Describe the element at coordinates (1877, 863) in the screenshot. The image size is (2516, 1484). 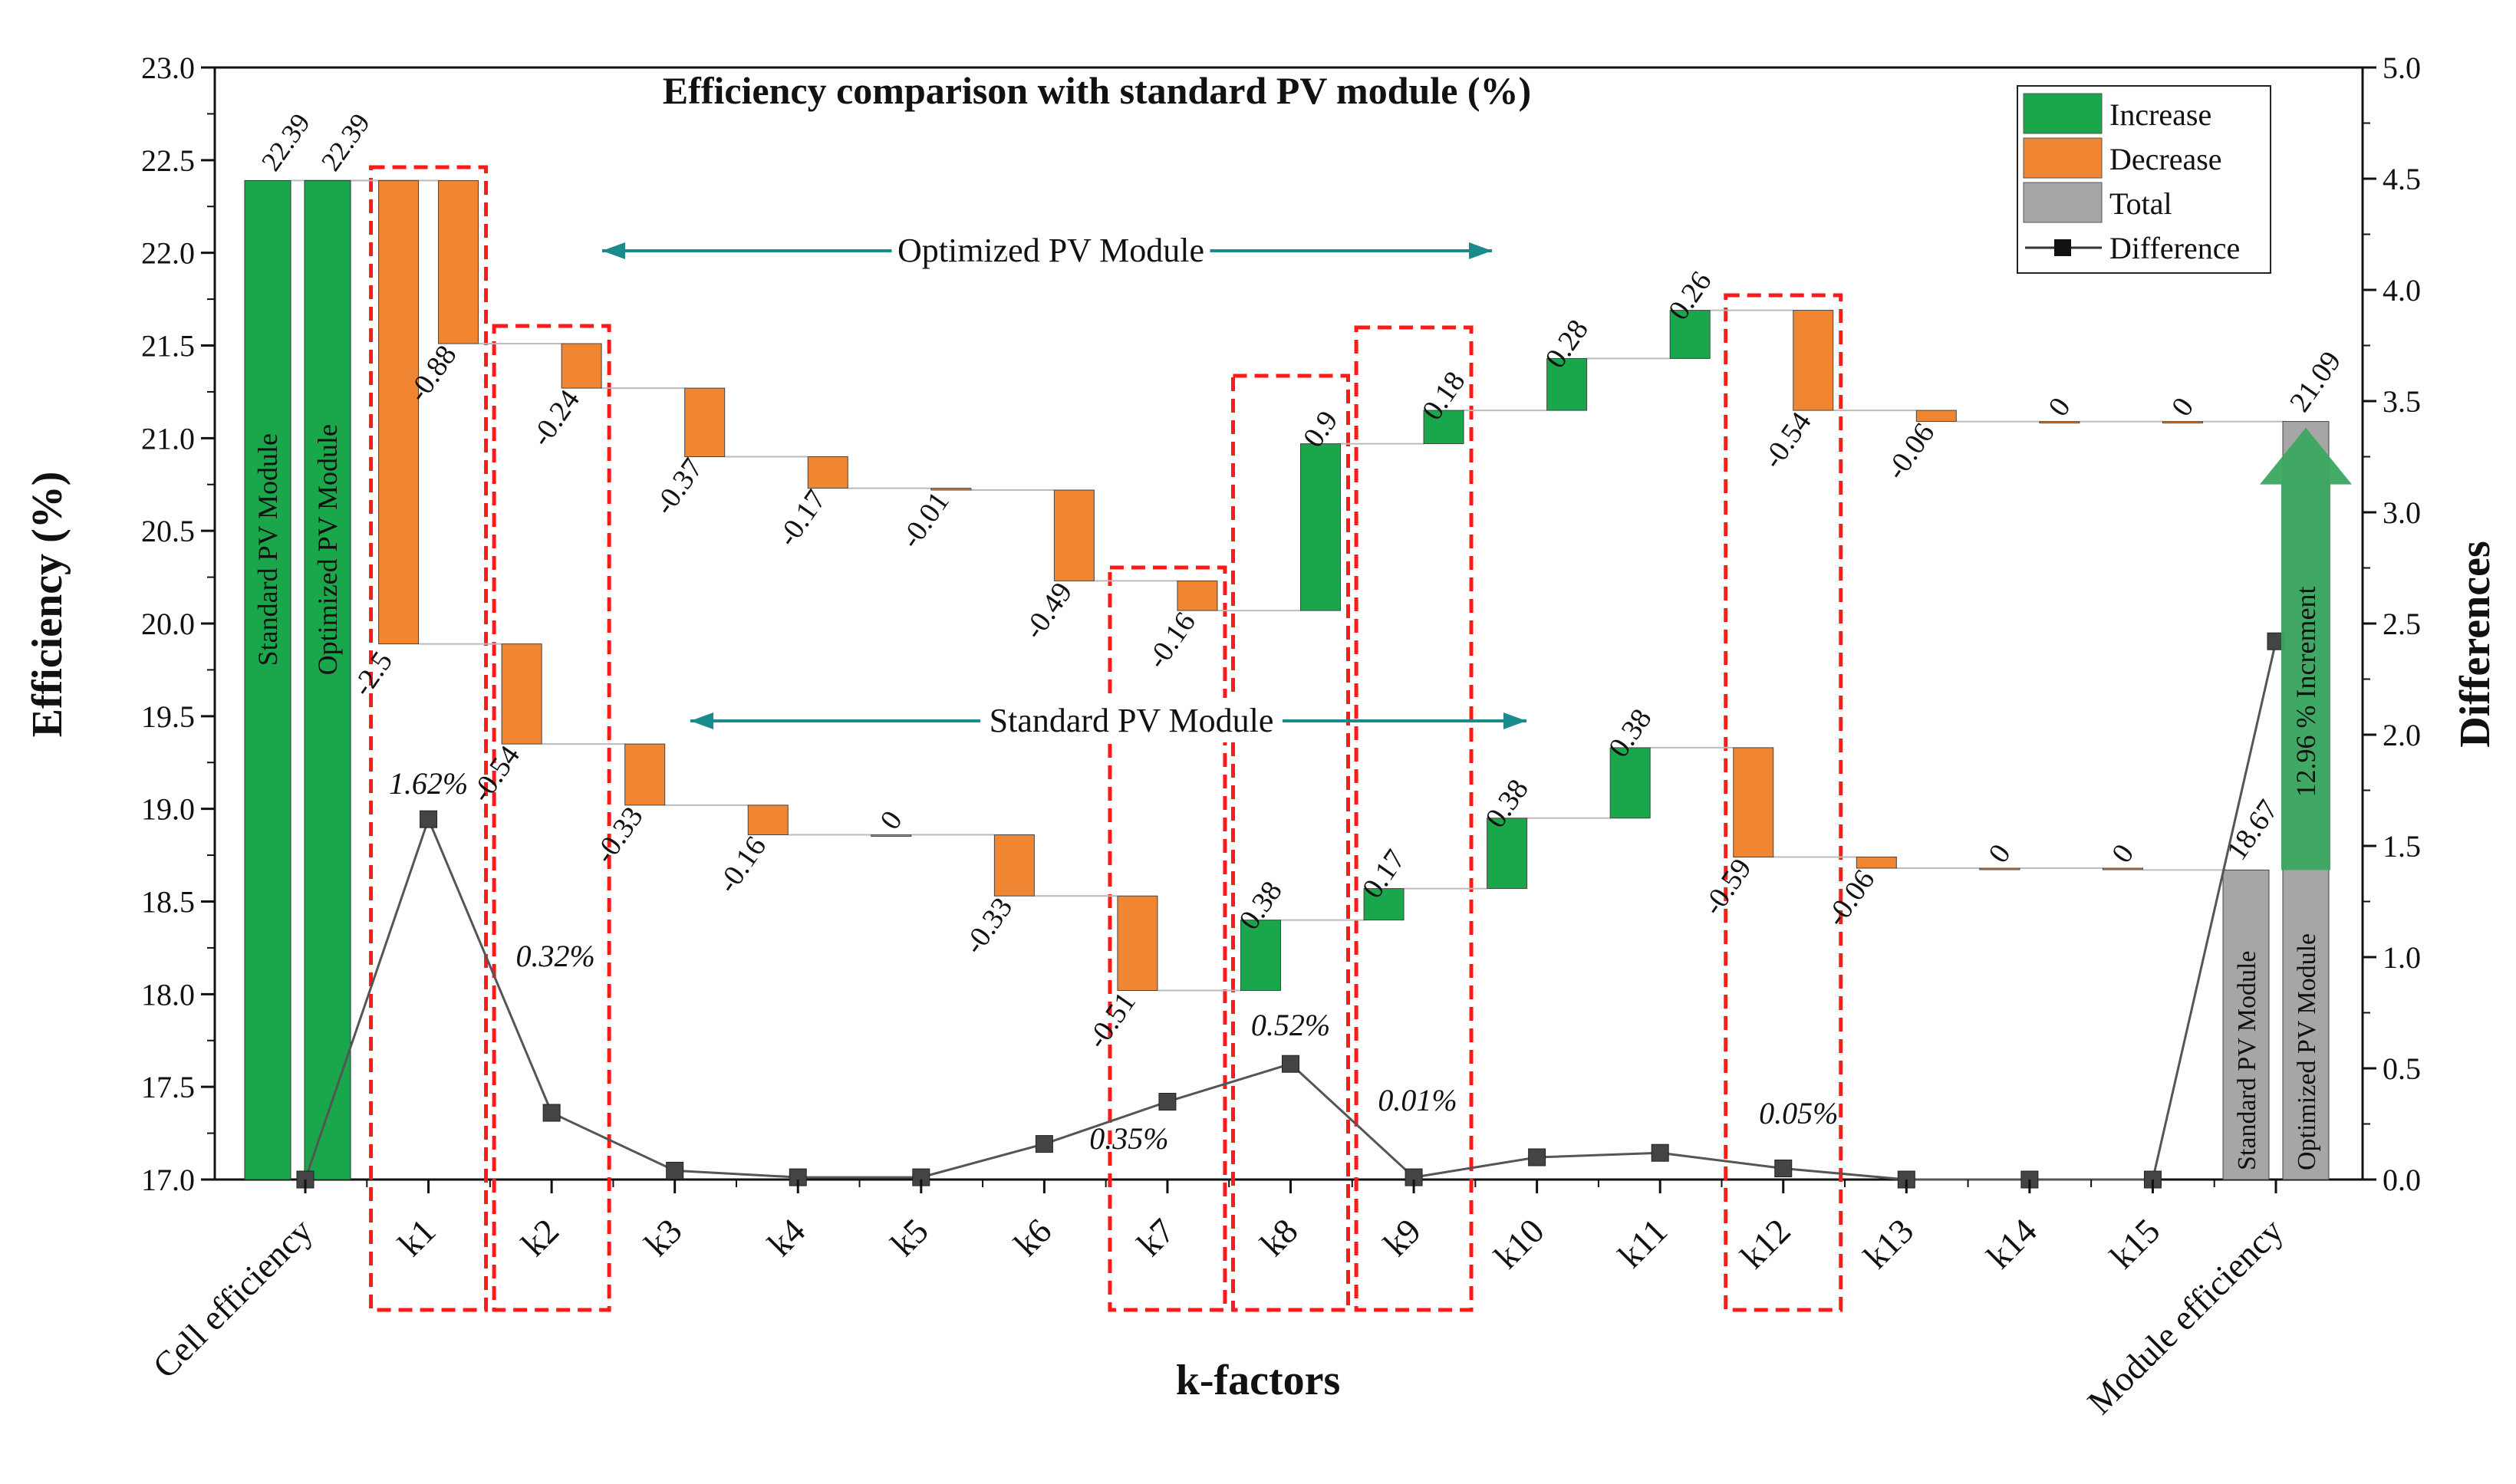
I see `bar-k13-standard` at that location.